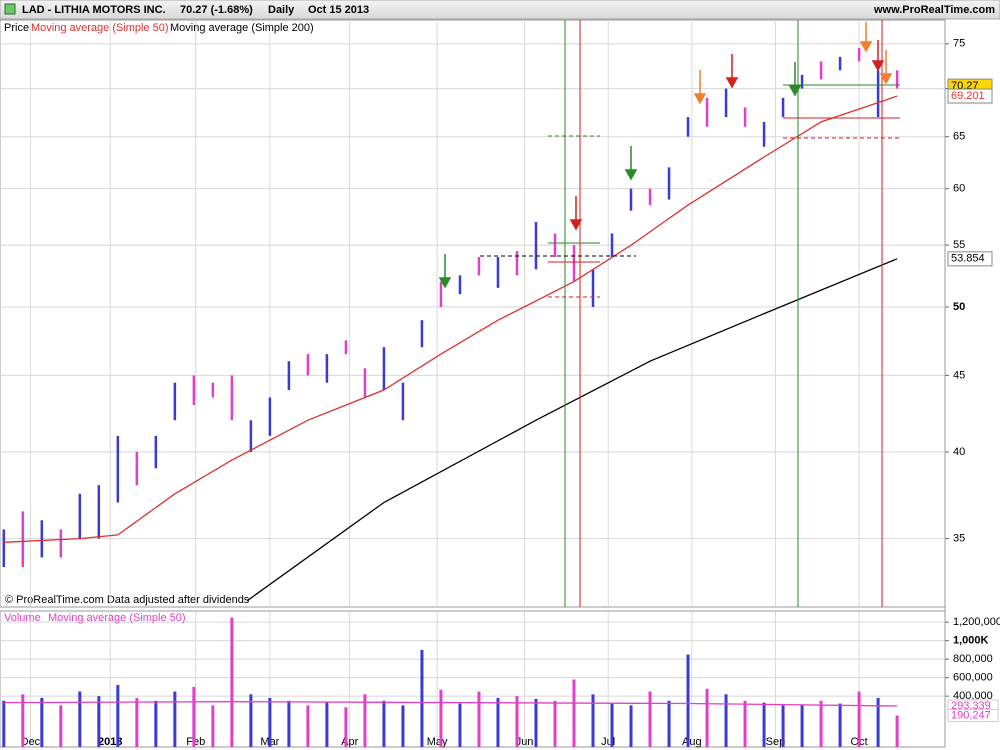 The height and width of the screenshot is (750, 1000). Describe the element at coordinates (959, 137) in the screenshot. I see `y-tick-label: 65` at that location.